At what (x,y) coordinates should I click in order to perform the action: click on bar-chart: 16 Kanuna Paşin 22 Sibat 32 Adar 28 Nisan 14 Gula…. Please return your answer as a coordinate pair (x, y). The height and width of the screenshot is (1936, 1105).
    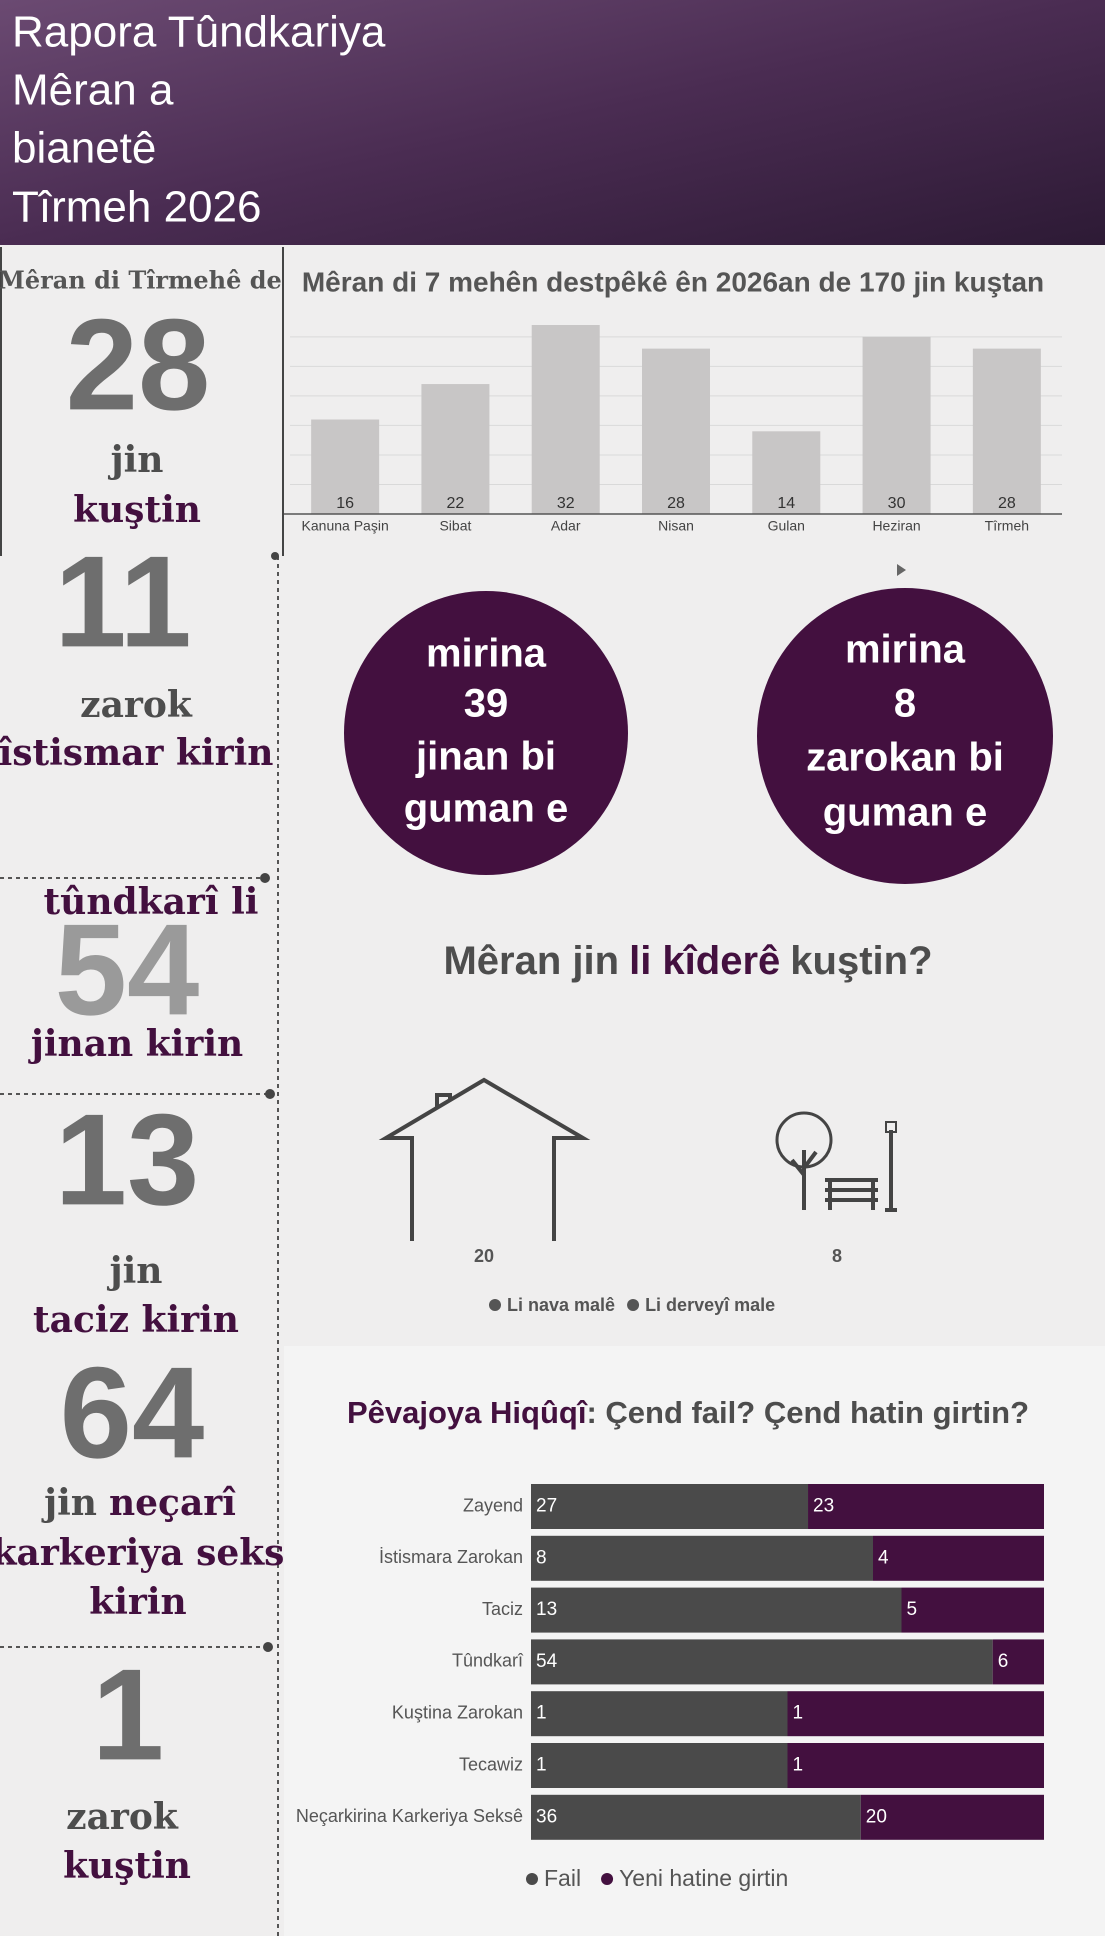
    Looking at the image, I should click on (673, 429).